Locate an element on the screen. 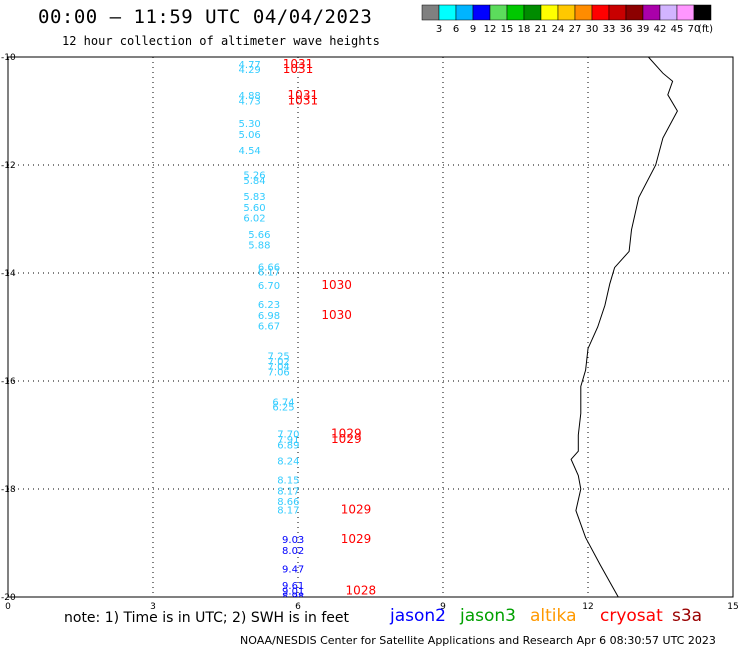 The width and height of the screenshot is (740, 650). colorbar-tick-label: 30 is located at coordinates (592, 29).